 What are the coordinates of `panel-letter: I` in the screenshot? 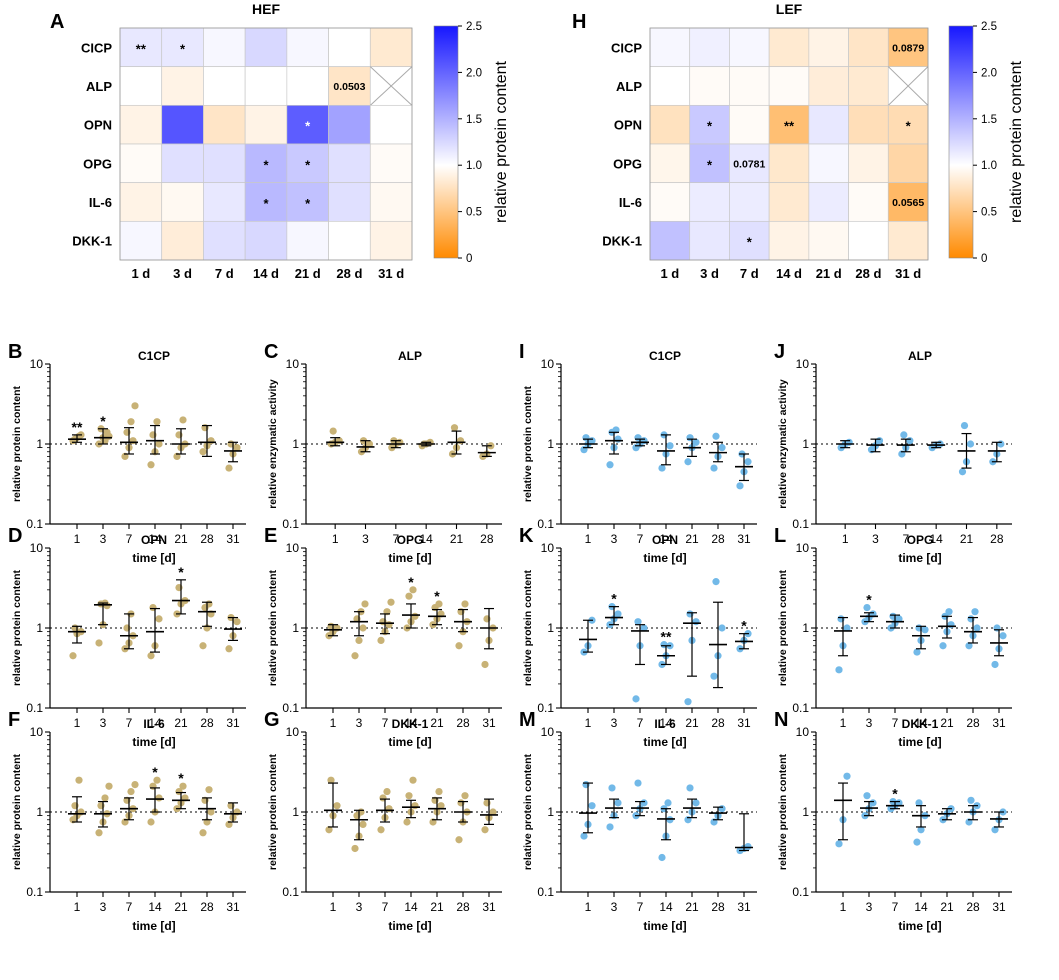 It's located at (522, 352).